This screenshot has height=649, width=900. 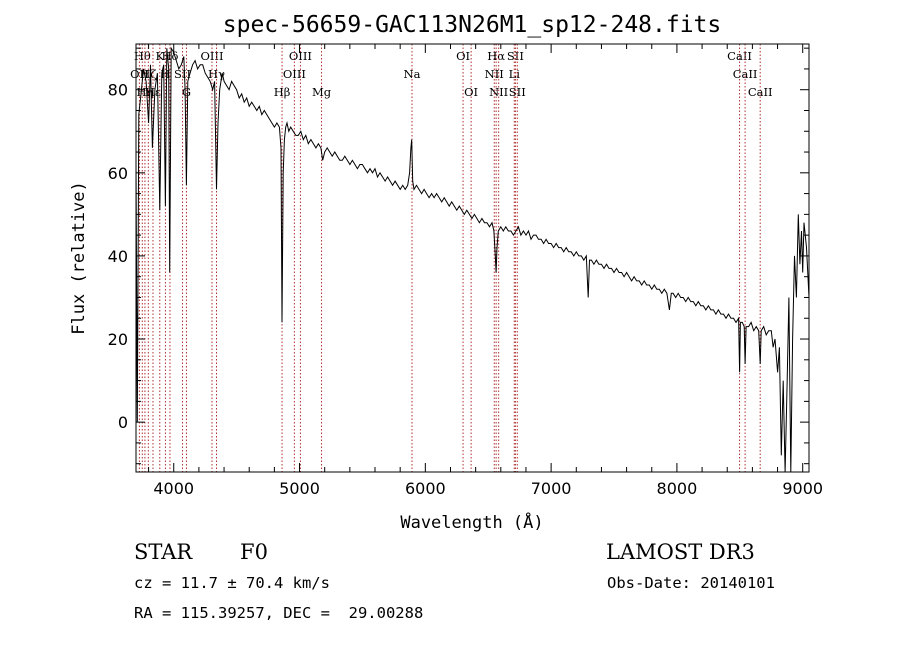 I want to click on y-tick-label: 0, so click(x=123, y=422).